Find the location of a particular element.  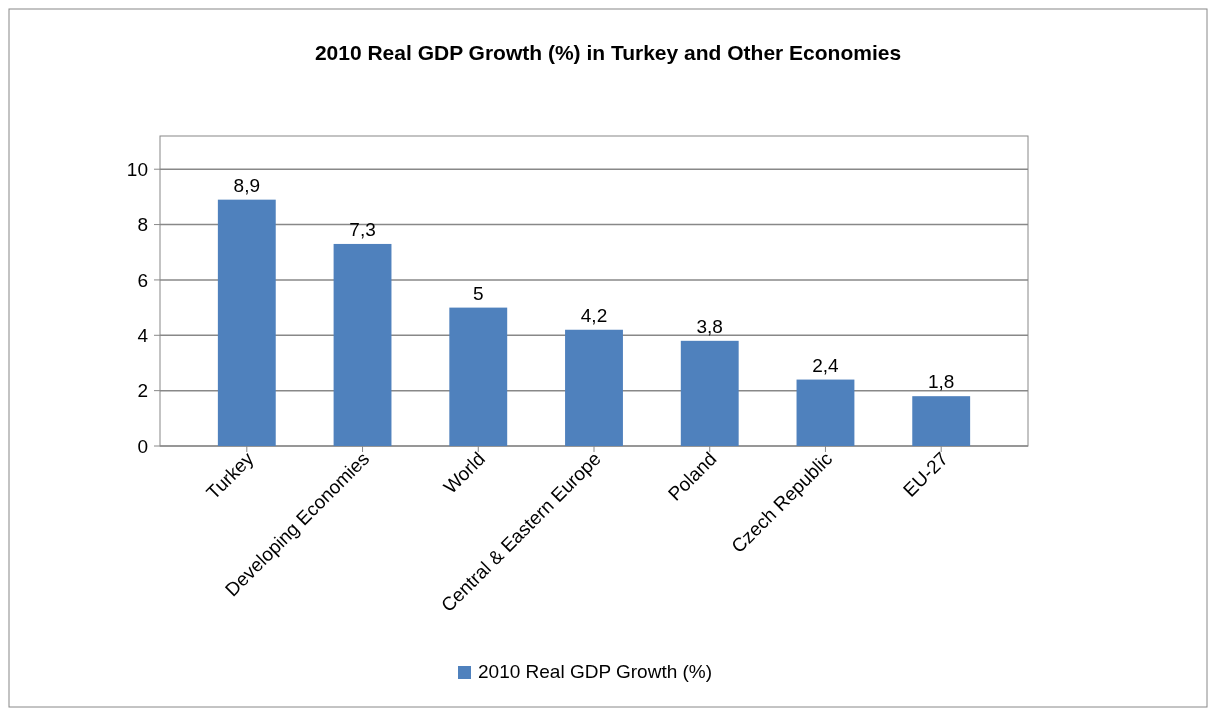

chart-title: 2010 Real GDP Growth (%) in Turkey and Other Economies is located at coordinates (608, 52).